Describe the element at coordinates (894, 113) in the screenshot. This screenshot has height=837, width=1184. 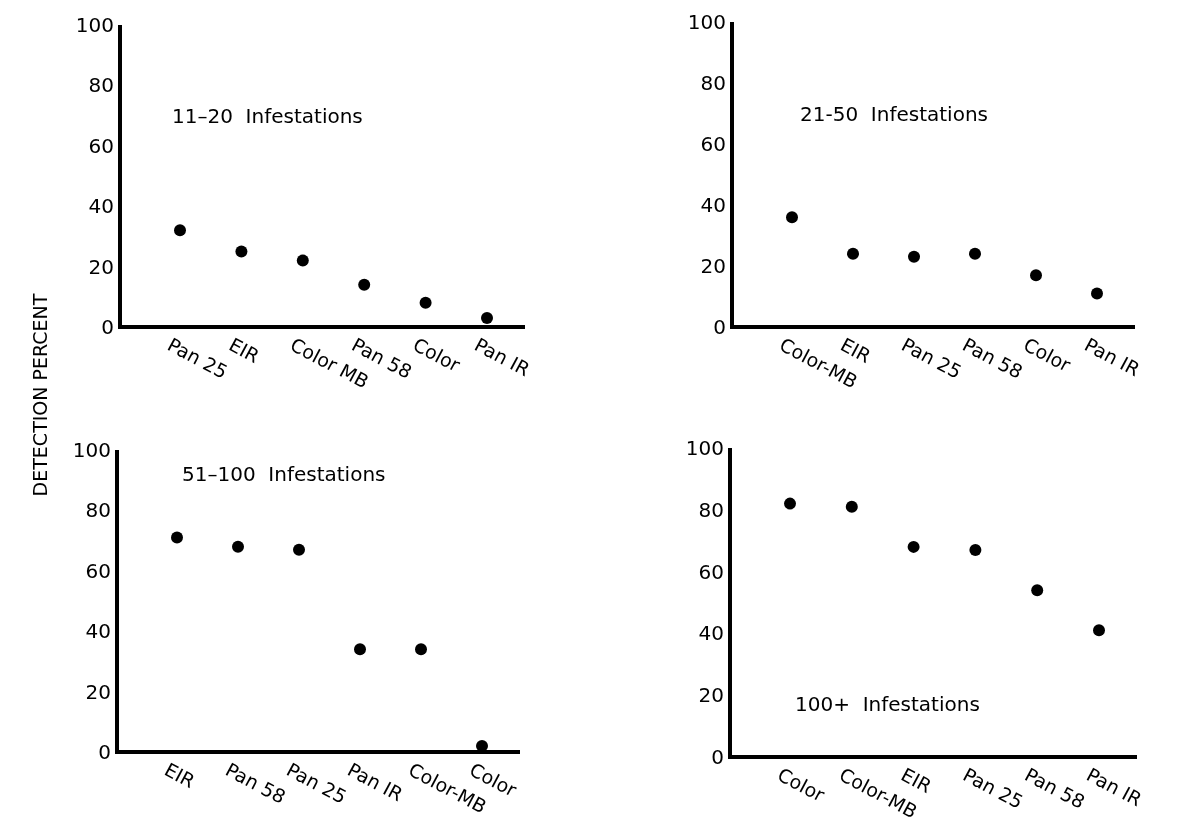
I see `text: 21-50 Infestations` at that location.